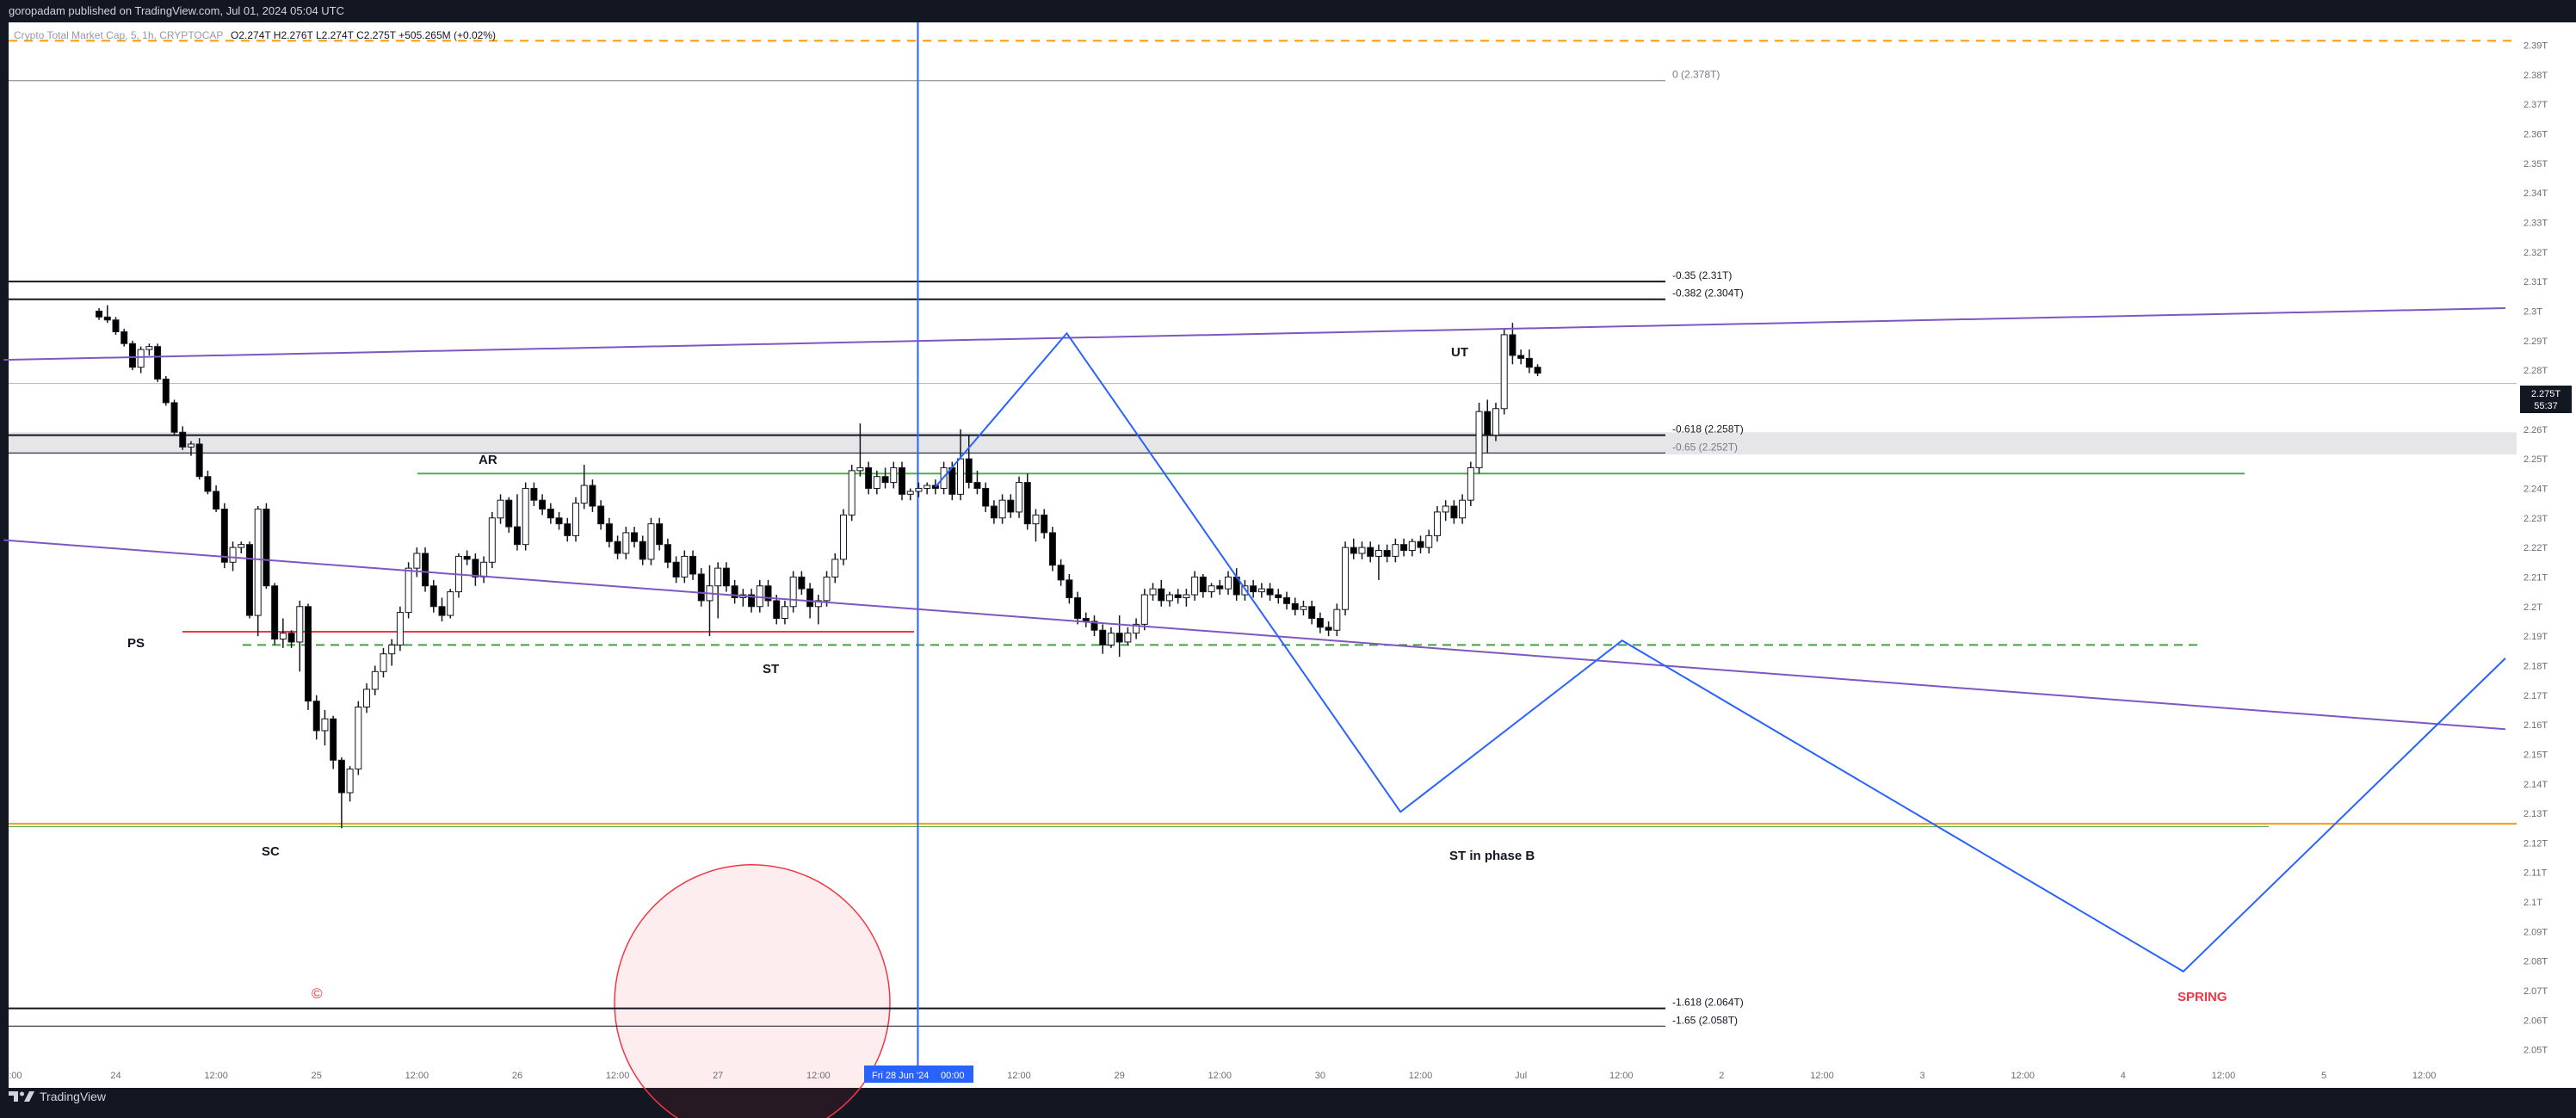 The image size is (2576, 1118). What do you see at coordinates (517, 1076) in the screenshot?
I see `time-axis-label: 26` at bounding box center [517, 1076].